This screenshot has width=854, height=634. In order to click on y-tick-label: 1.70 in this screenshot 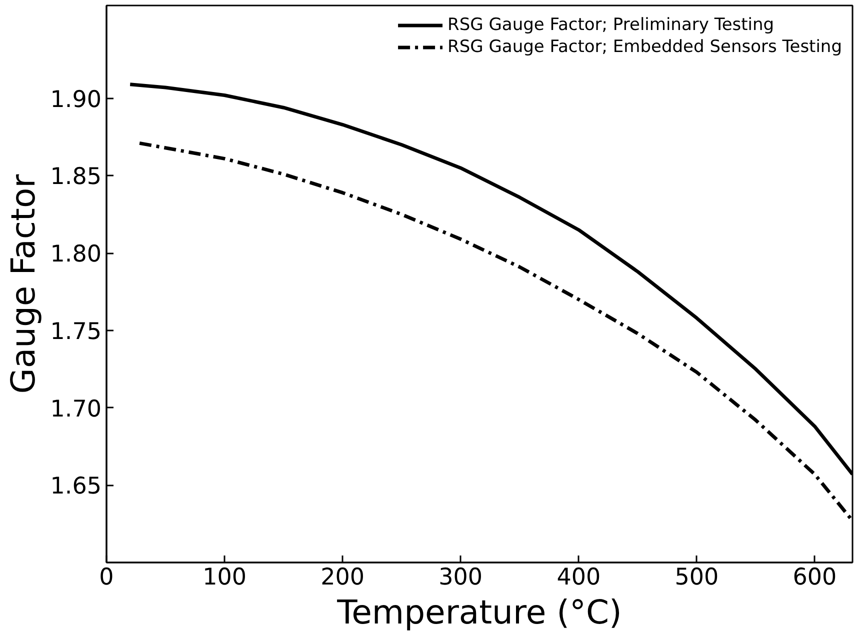, I will do `click(76, 409)`.